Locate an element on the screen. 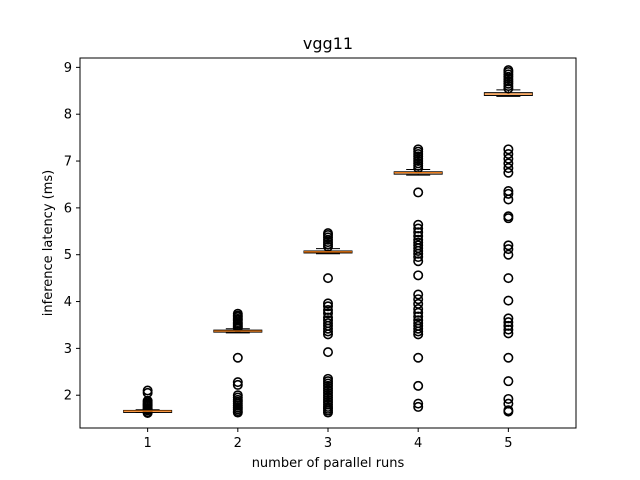  y-tick-label: 7 is located at coordinates (68, 162).